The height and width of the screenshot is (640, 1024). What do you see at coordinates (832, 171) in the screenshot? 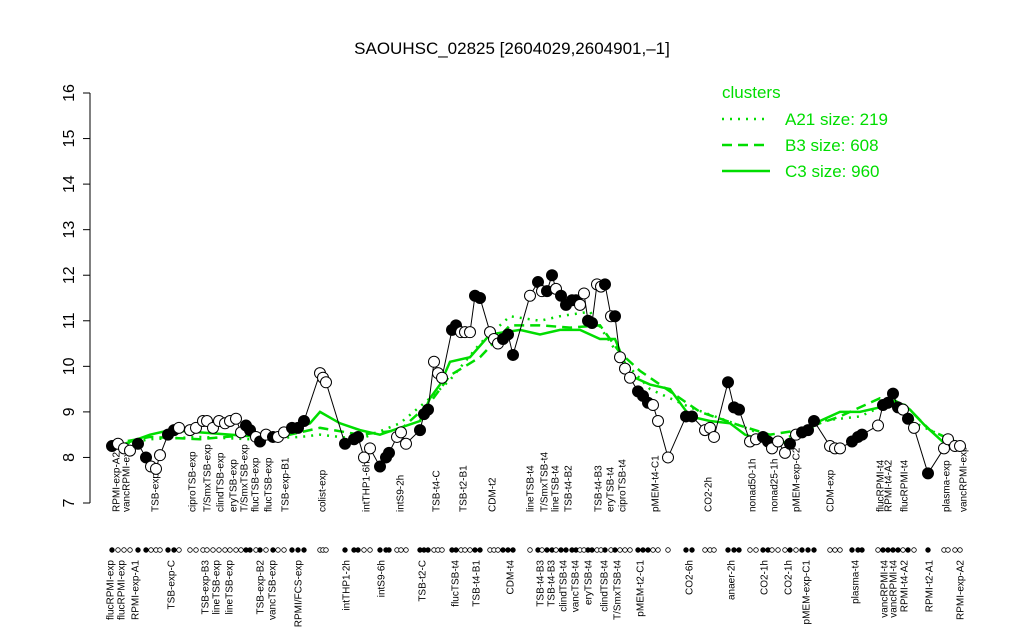
I see `legend-label: C3 size: 960` at bounding box center [832, 171].